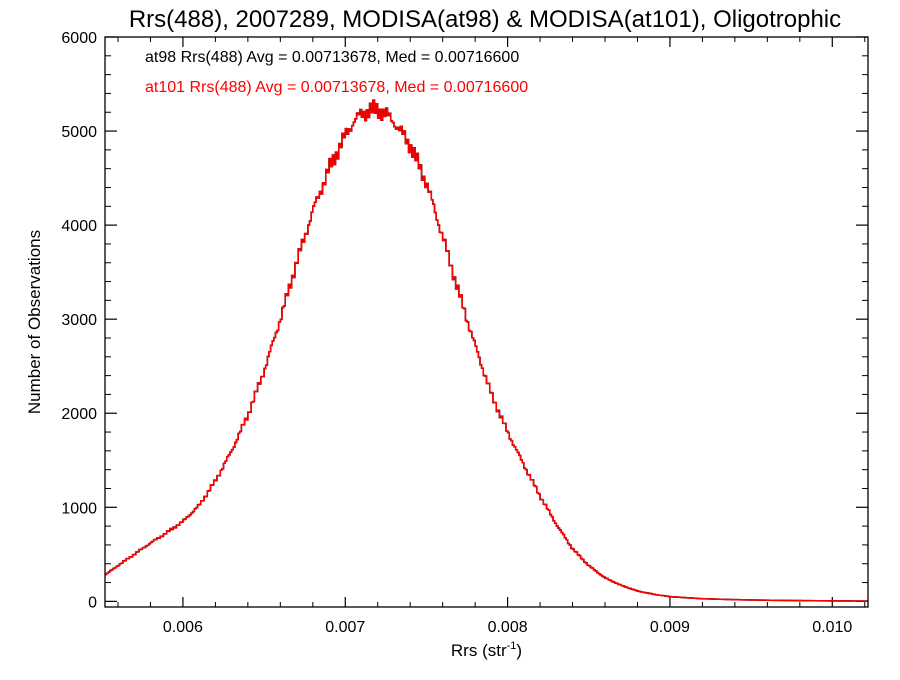 This screenshot has width=900, height=680. What do you see at coordinates (512, 646) in the screenshot?
I see `x-axis-label-superscript: -1` at bounding box center [512, 646].